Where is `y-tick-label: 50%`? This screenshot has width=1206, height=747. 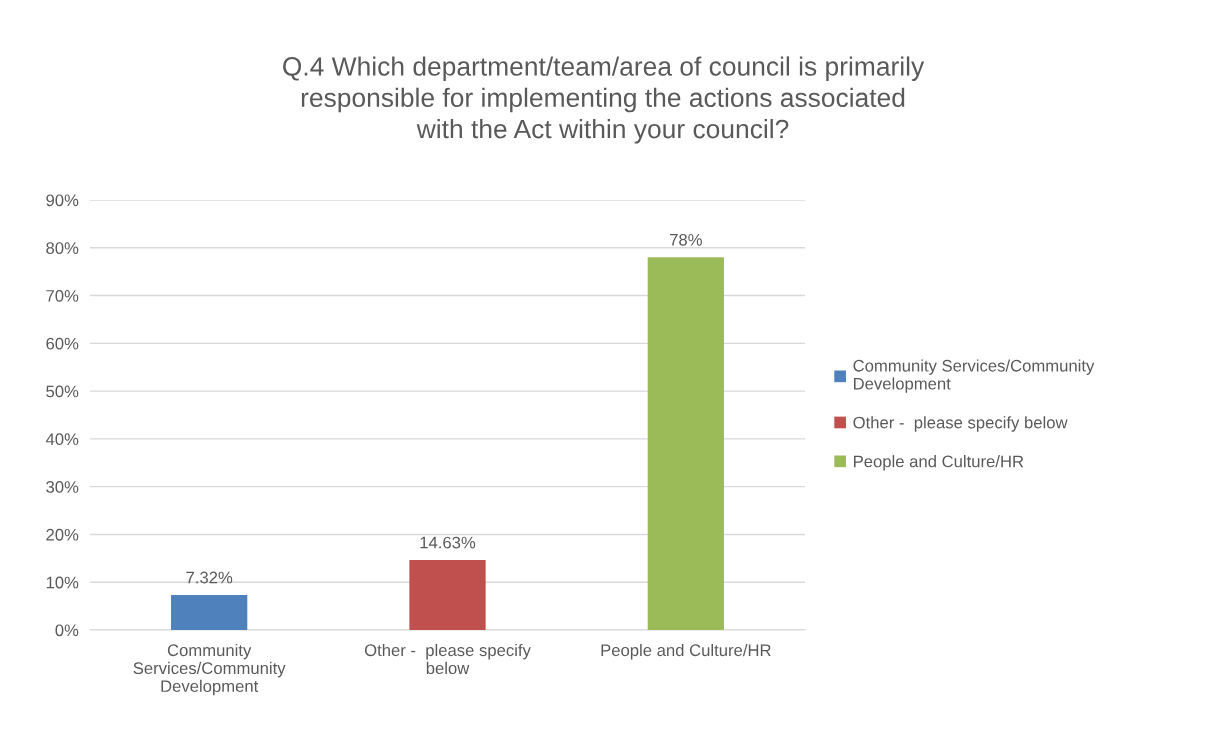
y-tick-label: 50% is located at coordinates (62, 391).